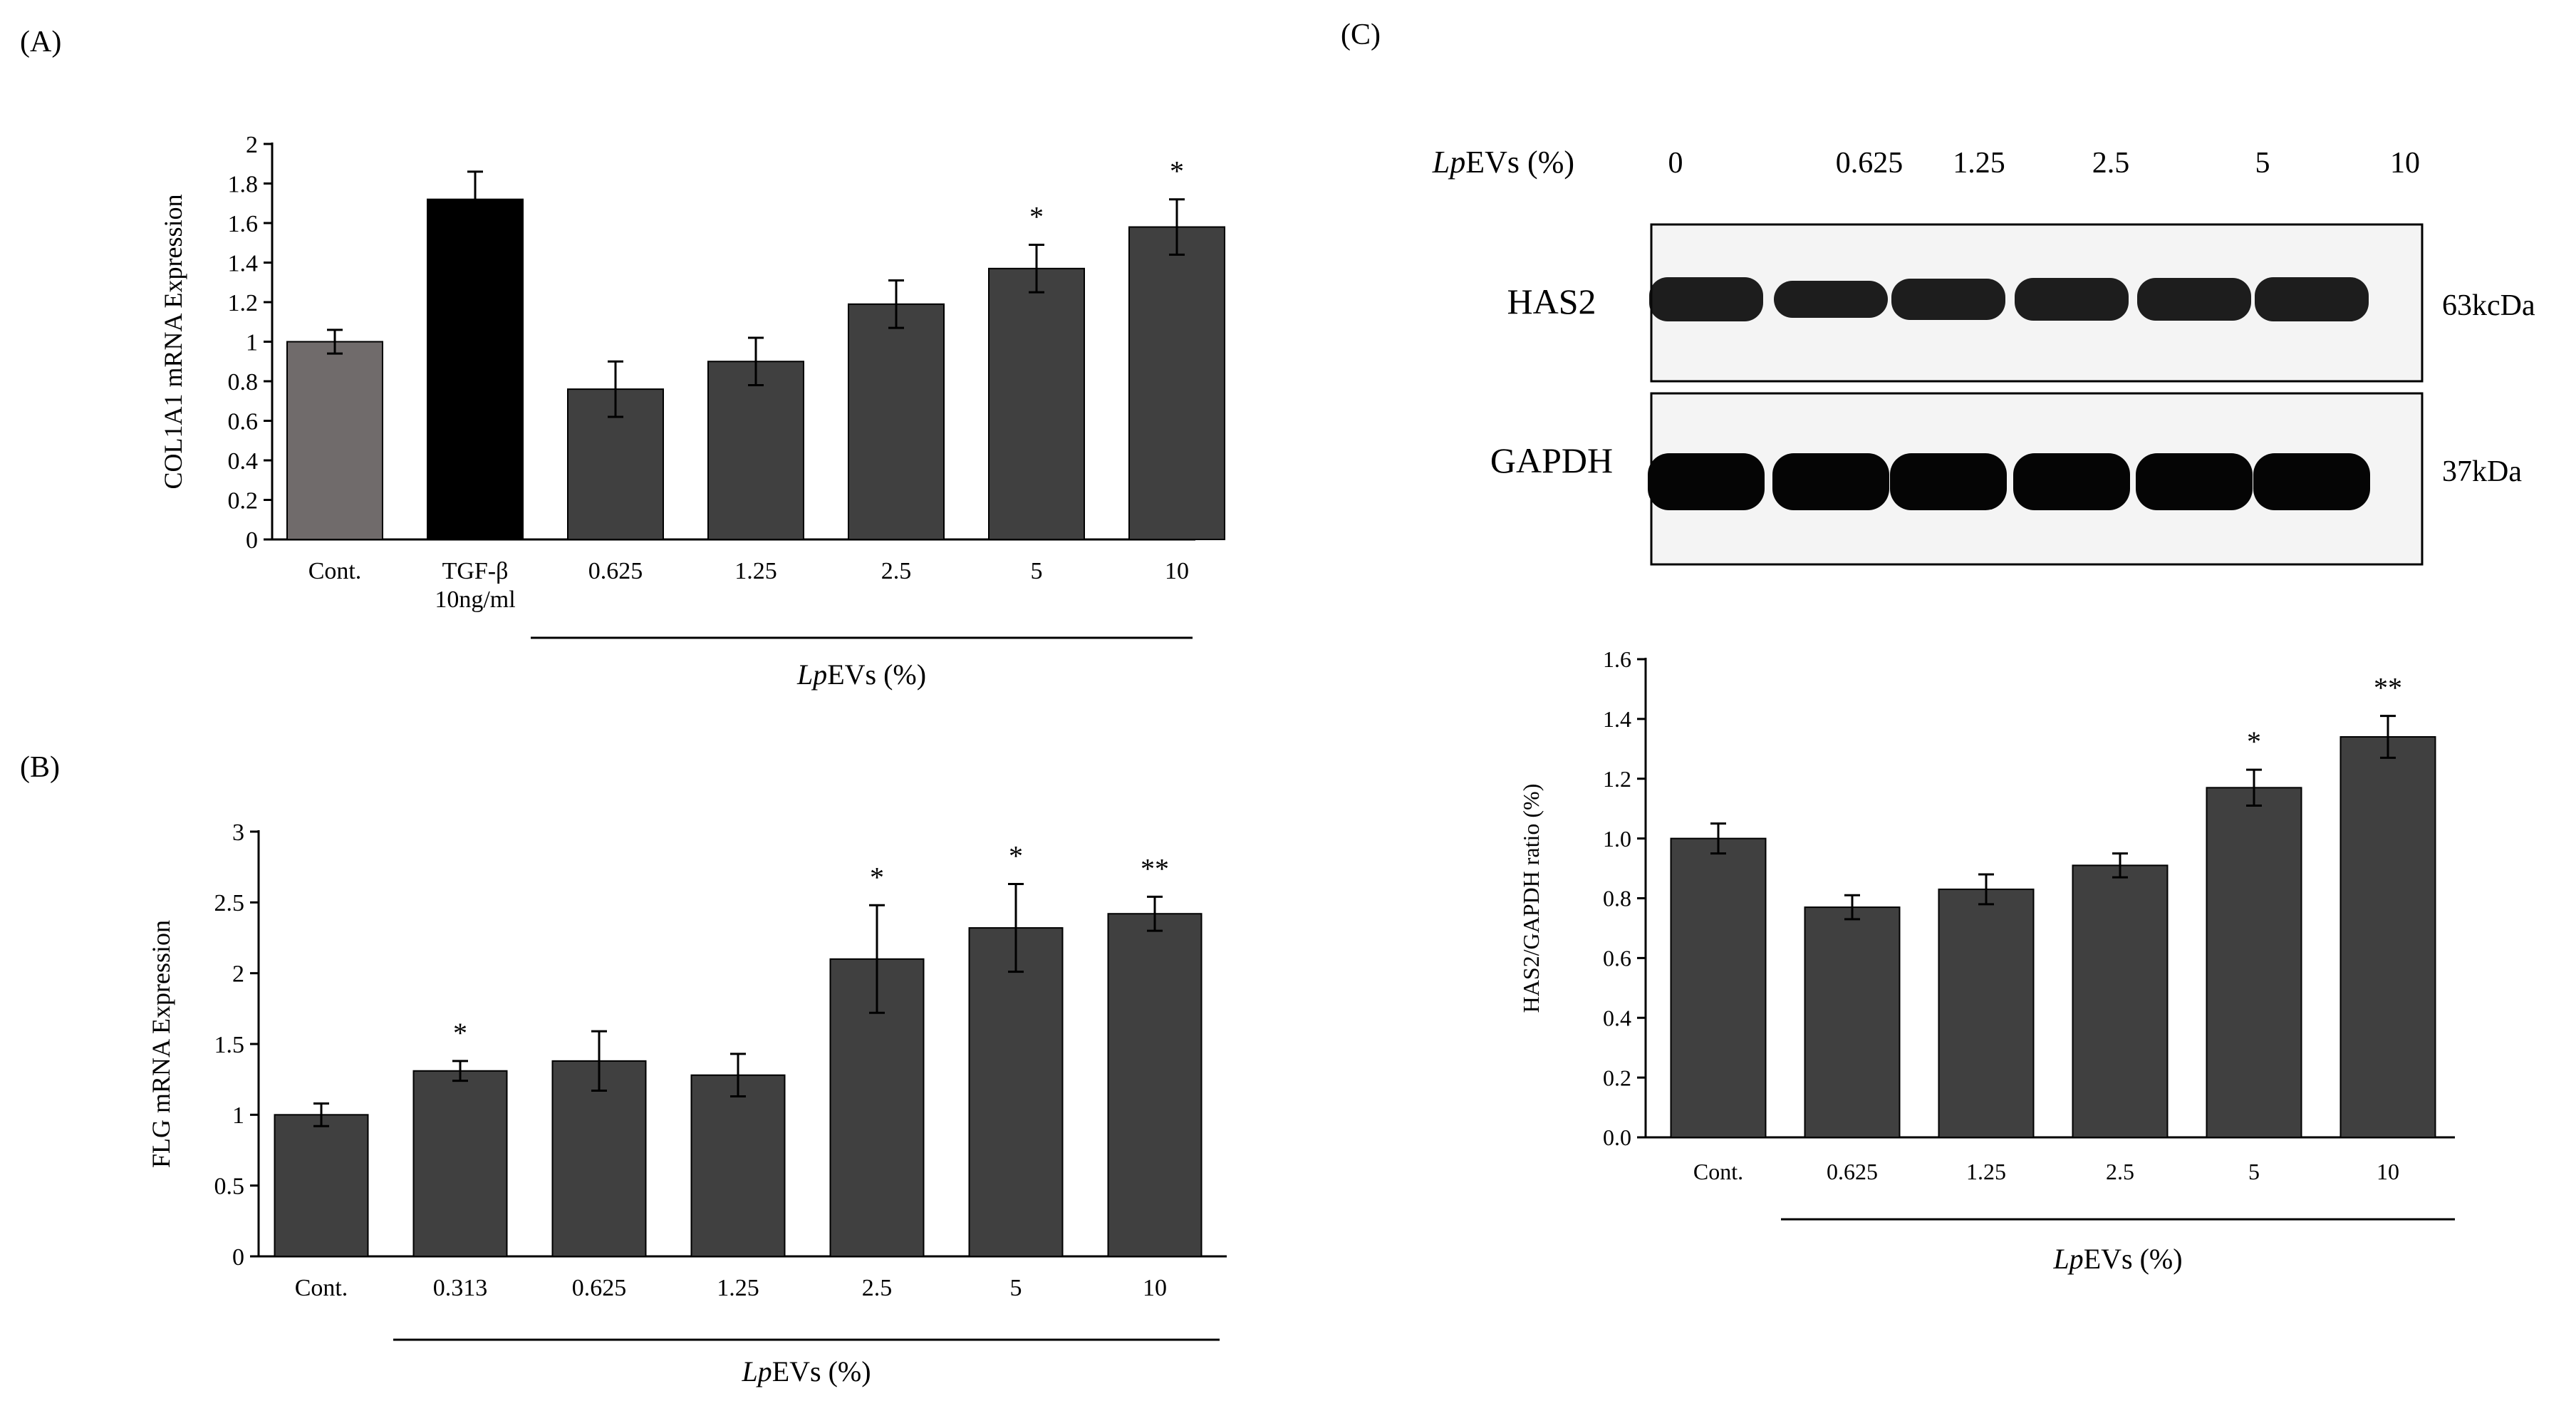  Describe the element at coordinates (1617, 839) in the screenshot. I see `chart-c-ytick-label: 1.0` at that location.